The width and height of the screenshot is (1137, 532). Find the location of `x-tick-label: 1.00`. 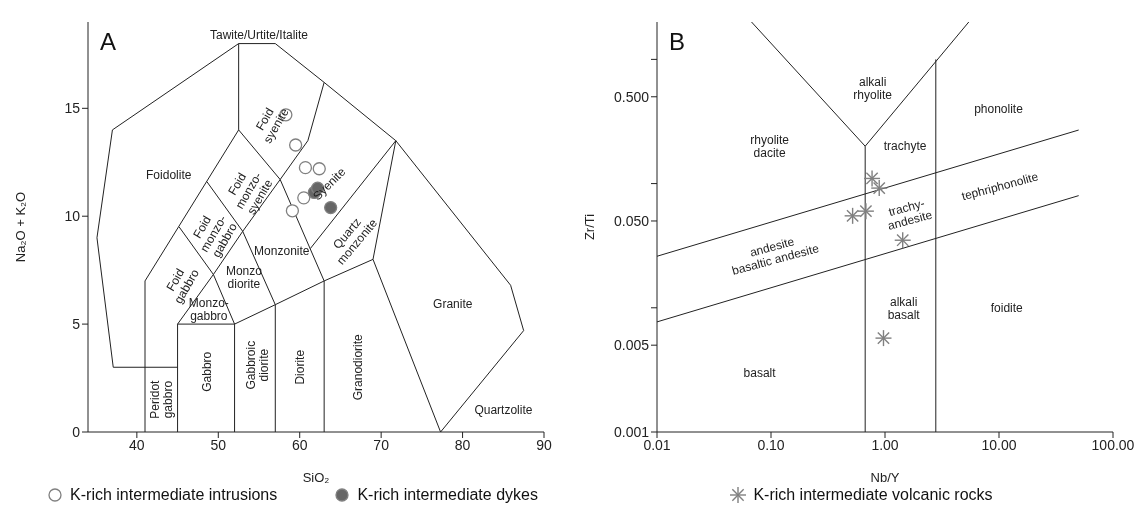

x-tick-label: 1.00 is located at coordinates (885, 444).